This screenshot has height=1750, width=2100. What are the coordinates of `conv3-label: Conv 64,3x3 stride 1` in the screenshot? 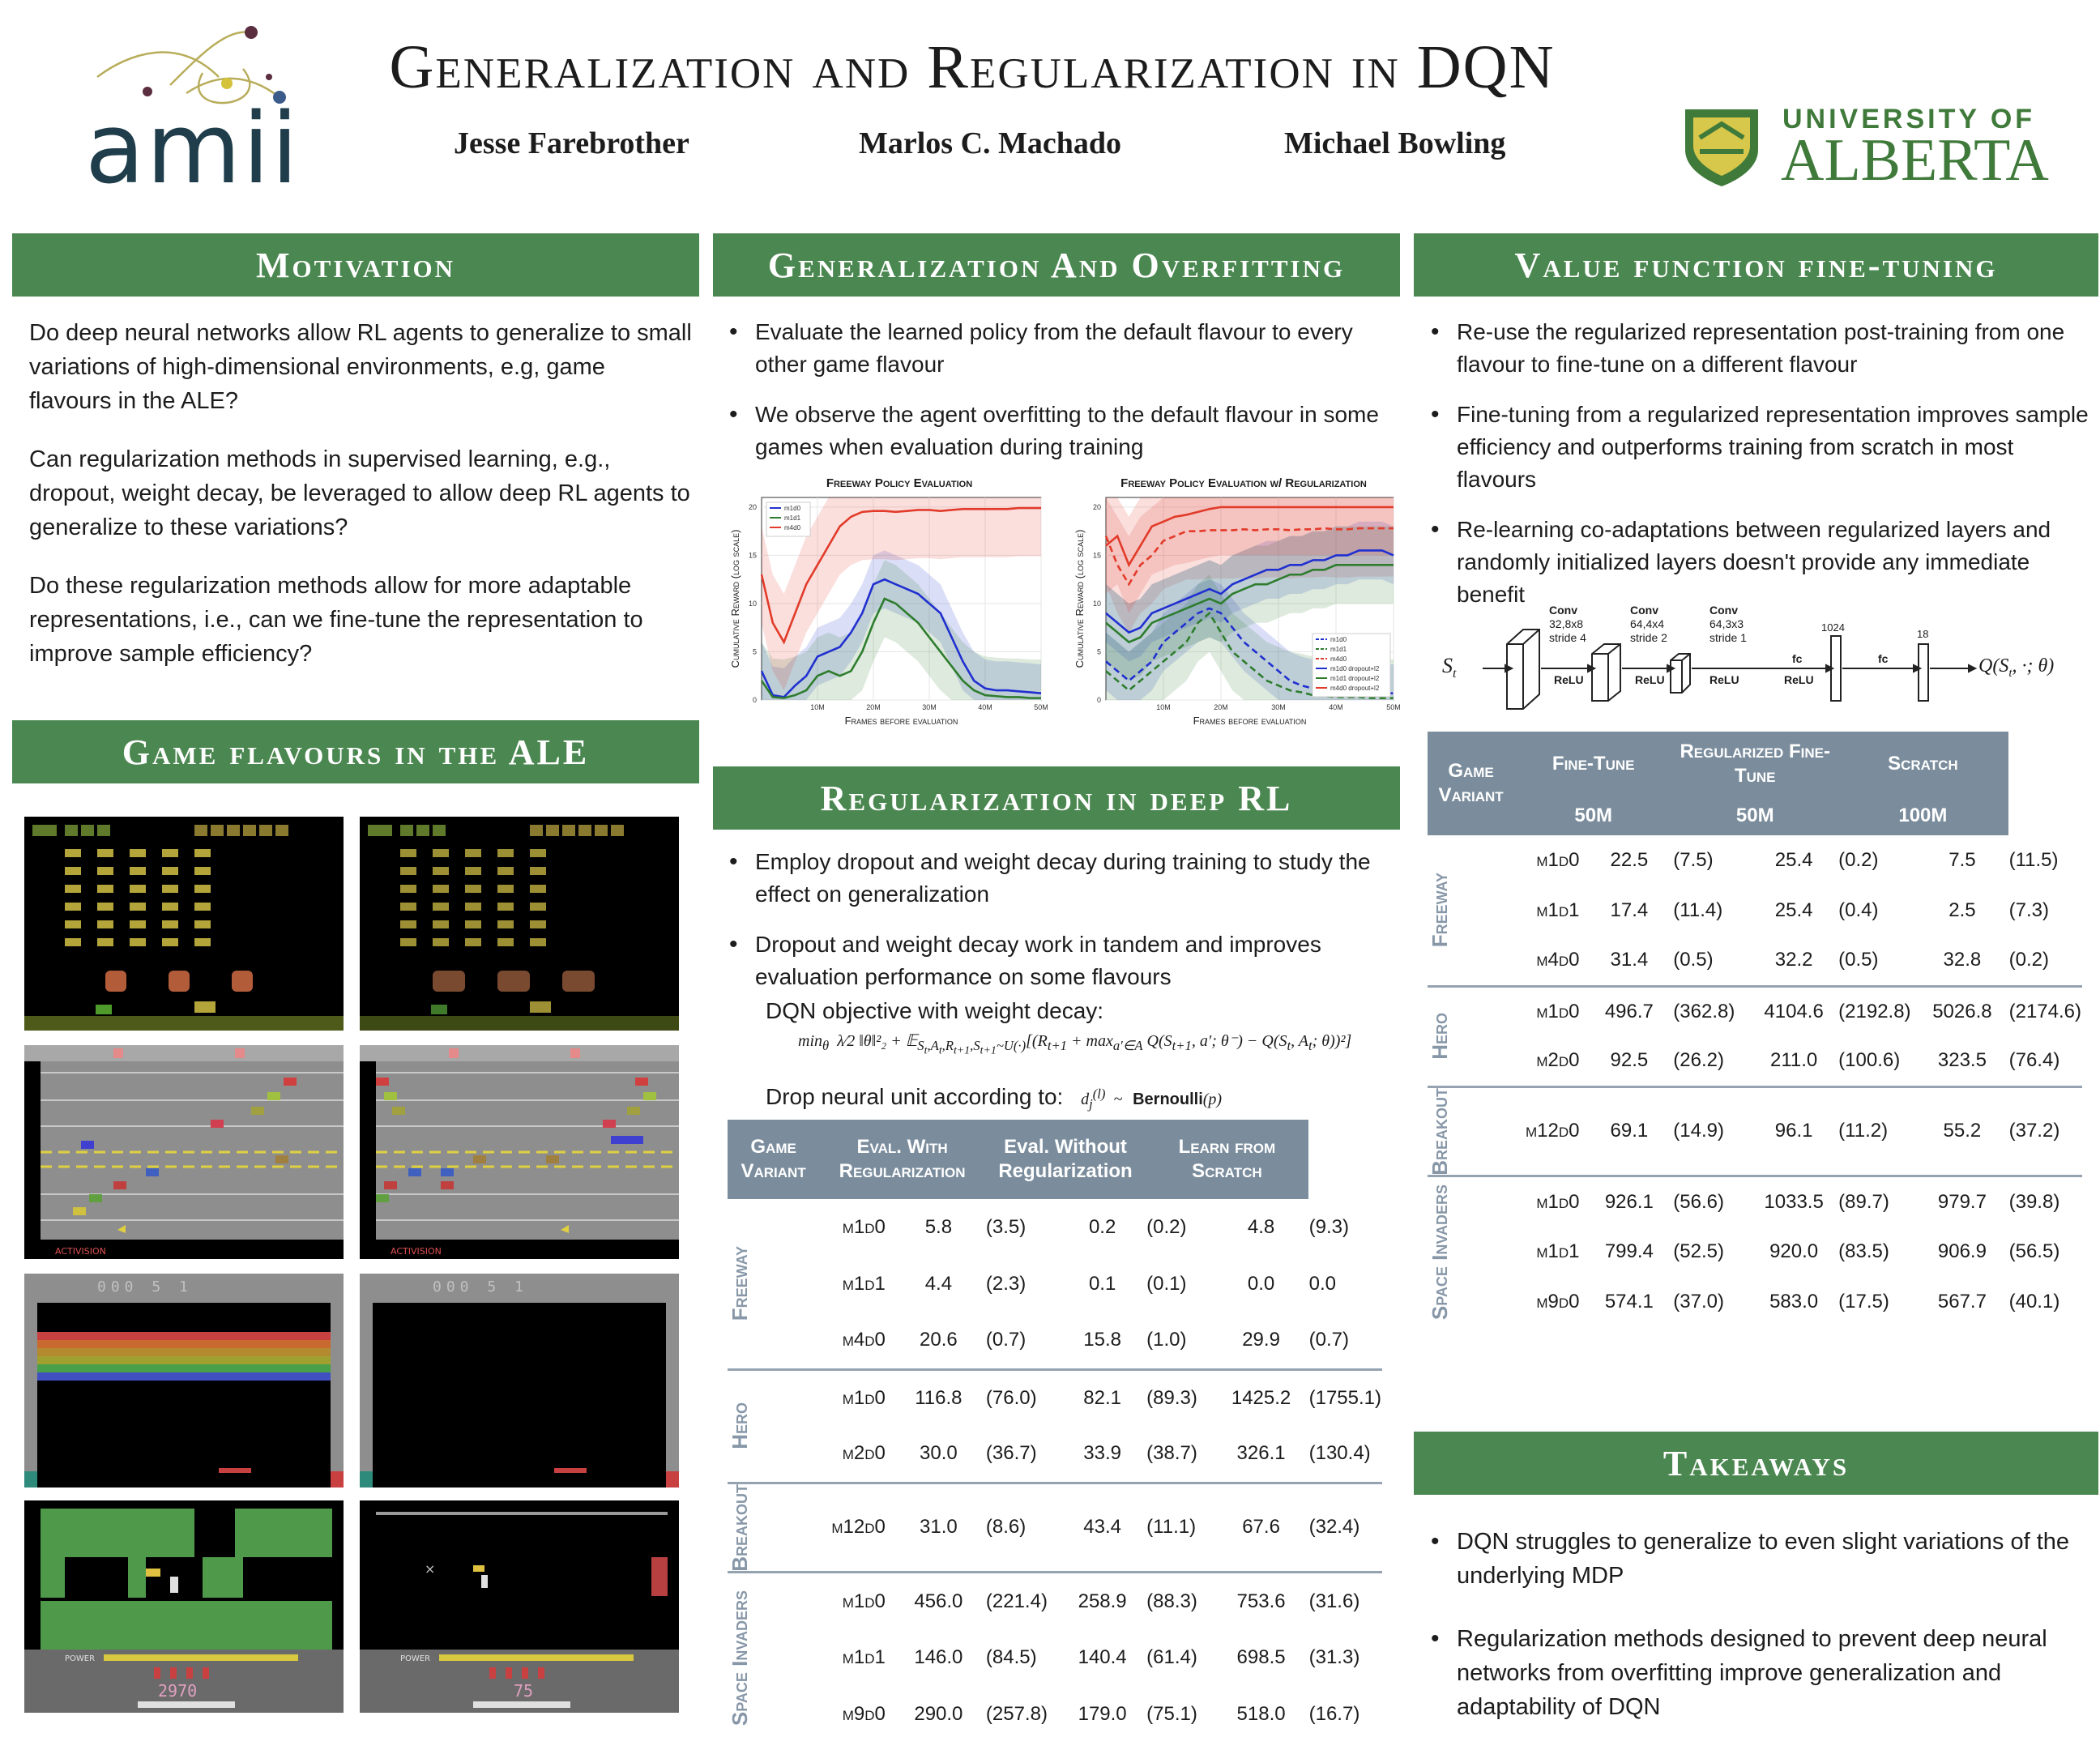 It's located at (1728, 624).